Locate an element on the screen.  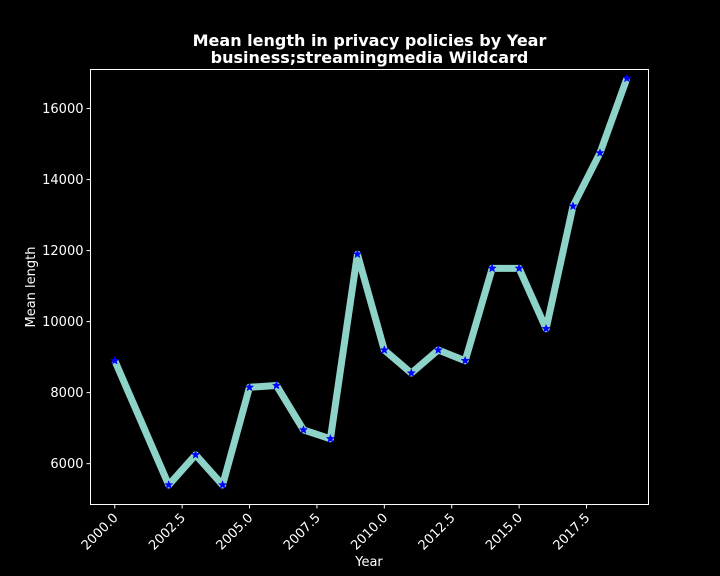
x-tick-label: 2005.0 is located at coordinates (235, 532).